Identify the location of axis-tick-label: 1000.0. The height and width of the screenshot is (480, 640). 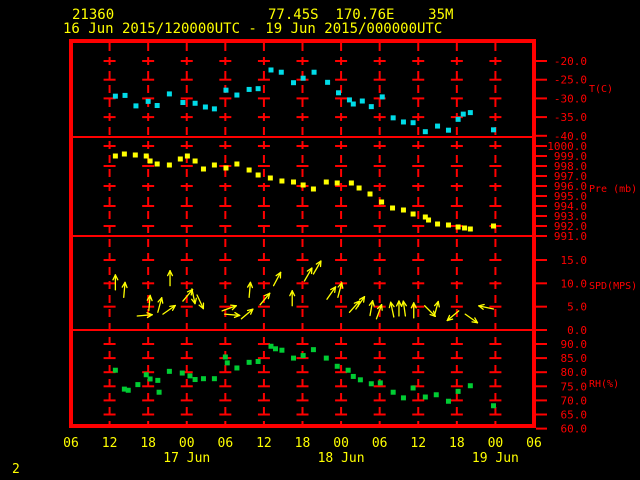
(567, 146).